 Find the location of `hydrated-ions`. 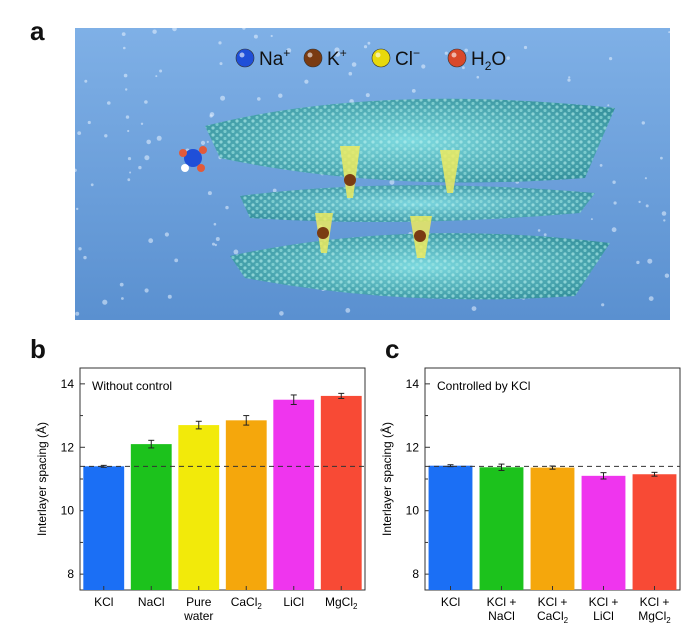

hydrated-ions is located at coordinates (302, 194).